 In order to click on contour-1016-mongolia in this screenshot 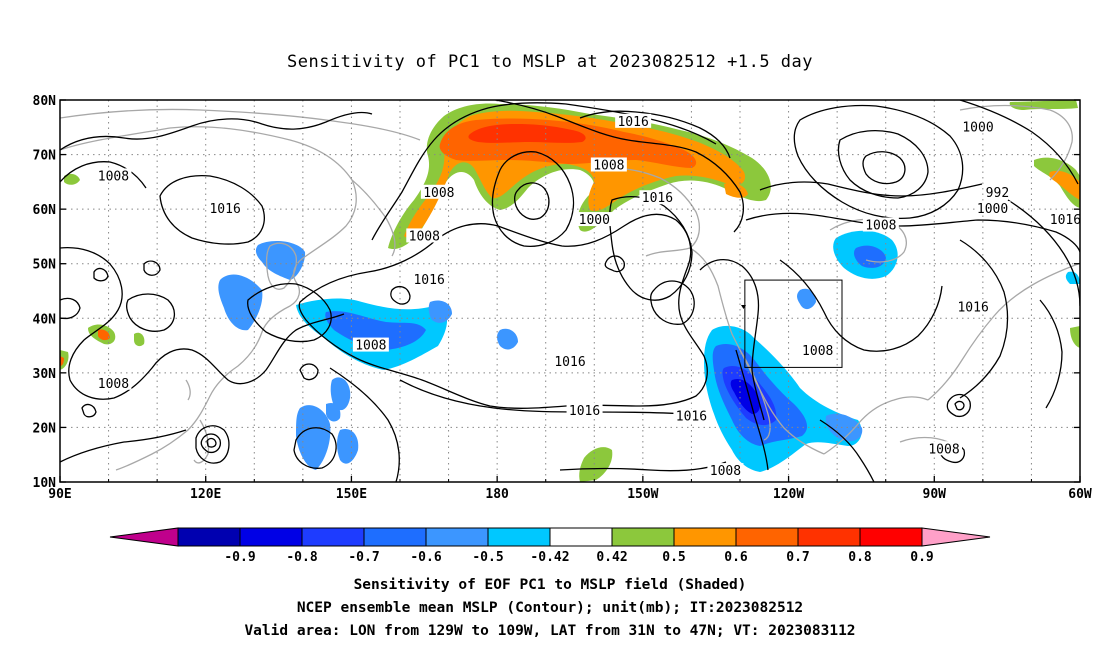, I will do `click(70, 308)`.